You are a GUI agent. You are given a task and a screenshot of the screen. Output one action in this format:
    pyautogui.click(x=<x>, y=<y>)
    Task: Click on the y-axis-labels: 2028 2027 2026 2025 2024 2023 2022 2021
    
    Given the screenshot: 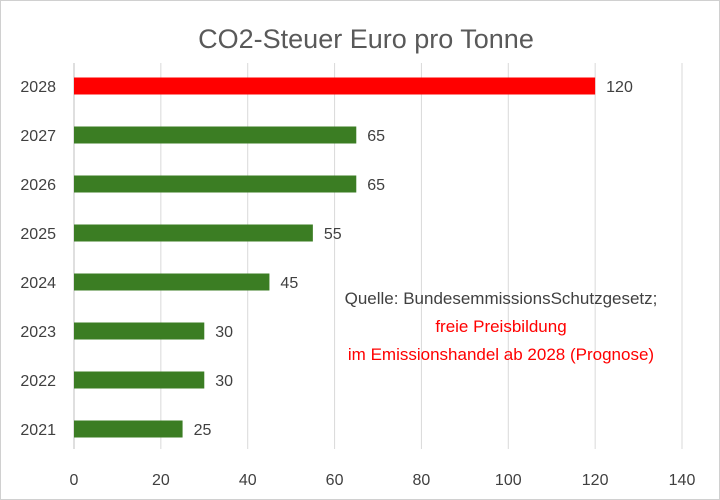 What is the action you would take?
    pyautogui.click(x=38, y=259)
    